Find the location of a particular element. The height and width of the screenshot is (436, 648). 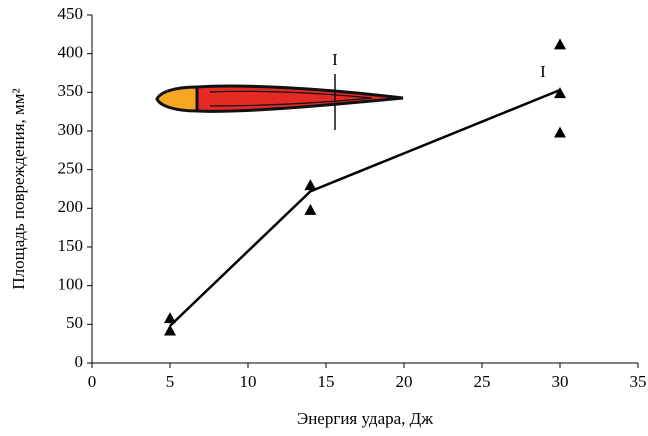

y-tick-label: 450 is located at coordinates (71, 13).